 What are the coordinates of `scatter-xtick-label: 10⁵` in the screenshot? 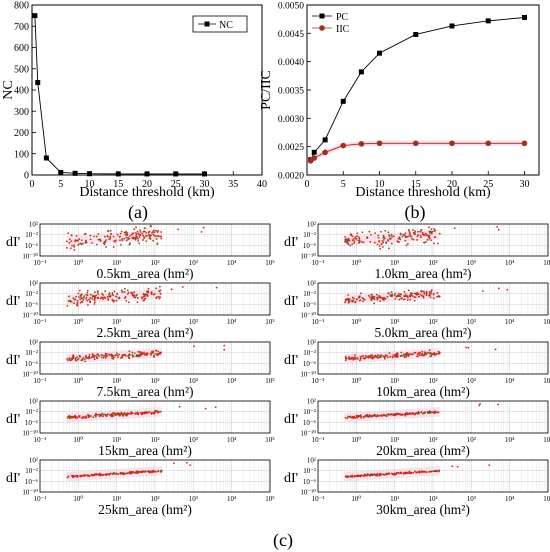 It's located at (270, 381).